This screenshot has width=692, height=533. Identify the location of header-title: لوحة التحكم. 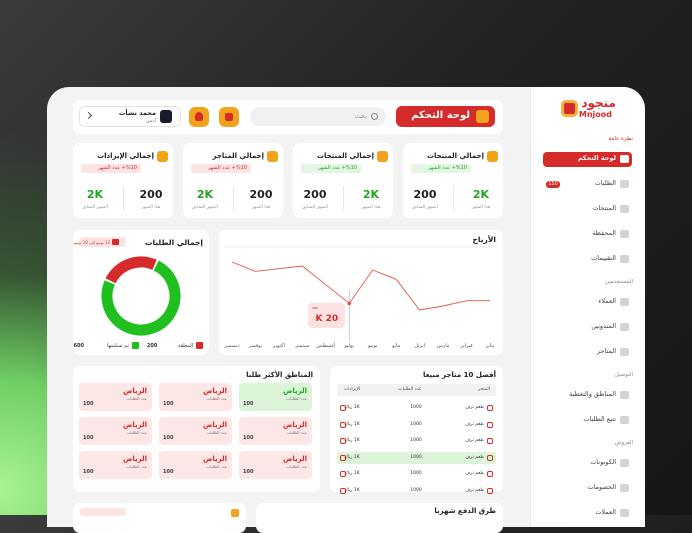
(440, 115).